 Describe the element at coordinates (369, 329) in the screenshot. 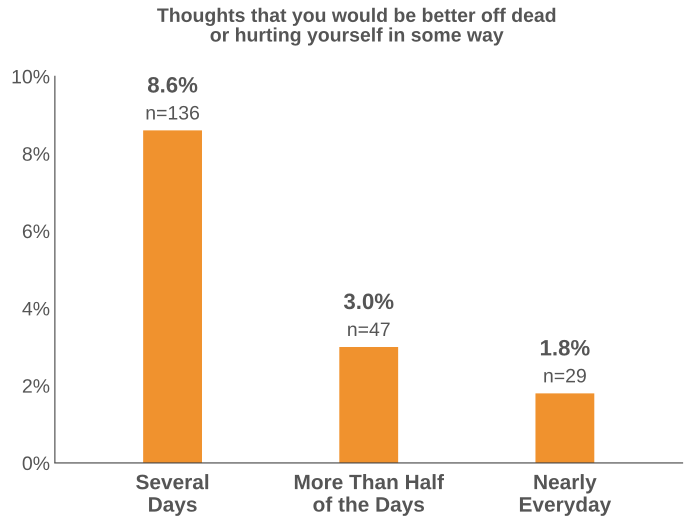

I see `annotation: n=47` at that location.